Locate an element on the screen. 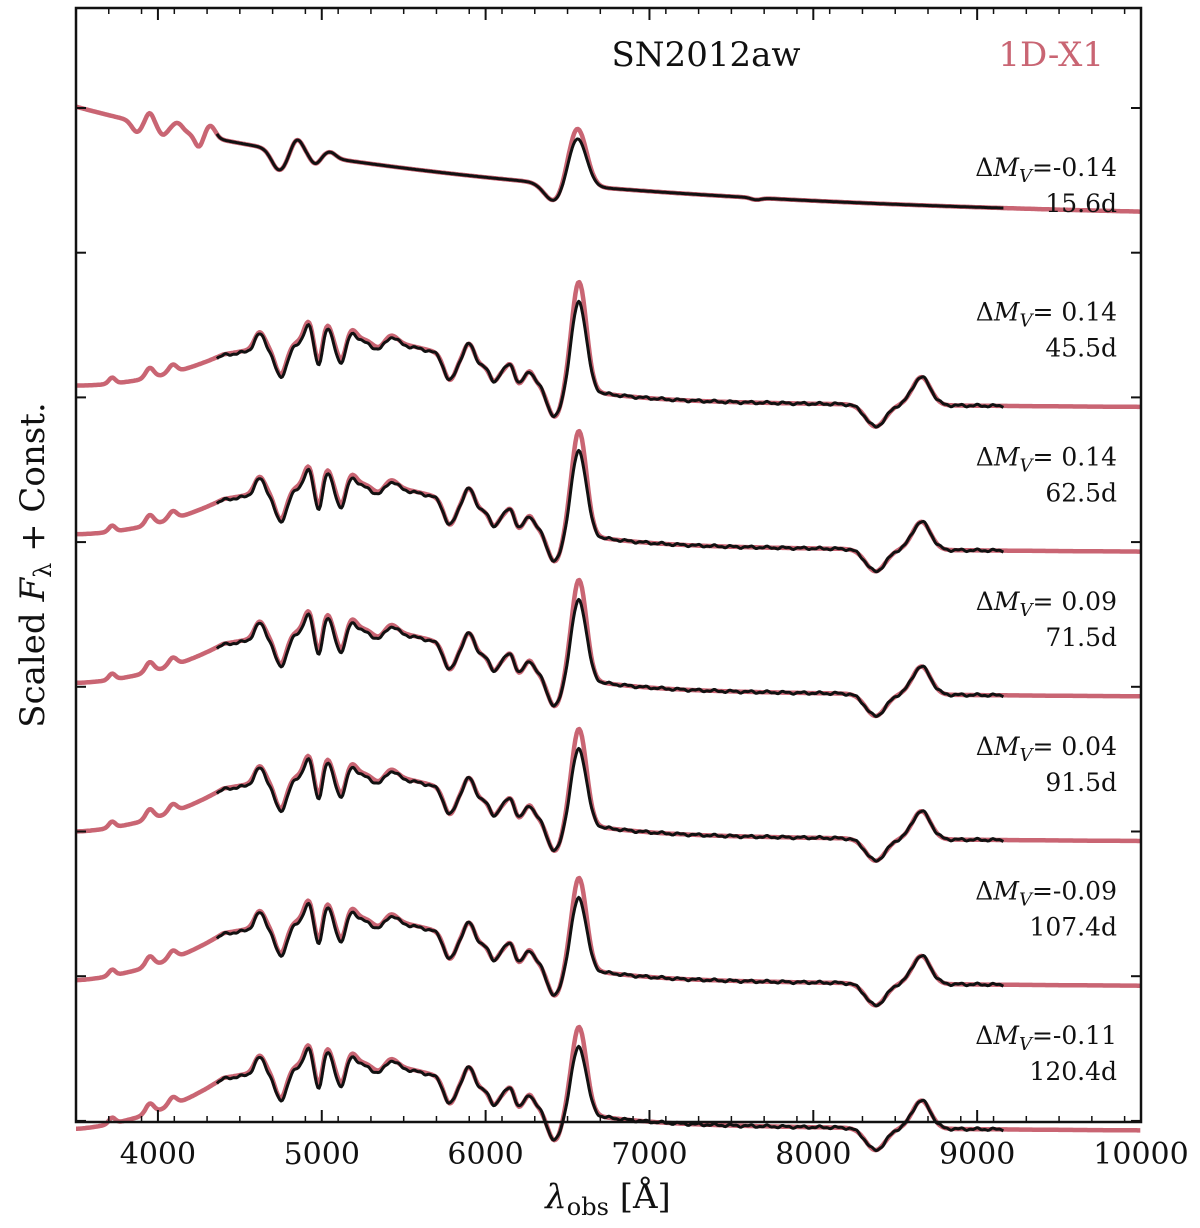  x-tick-label: 5000 is located at coordinates (322, 1154).